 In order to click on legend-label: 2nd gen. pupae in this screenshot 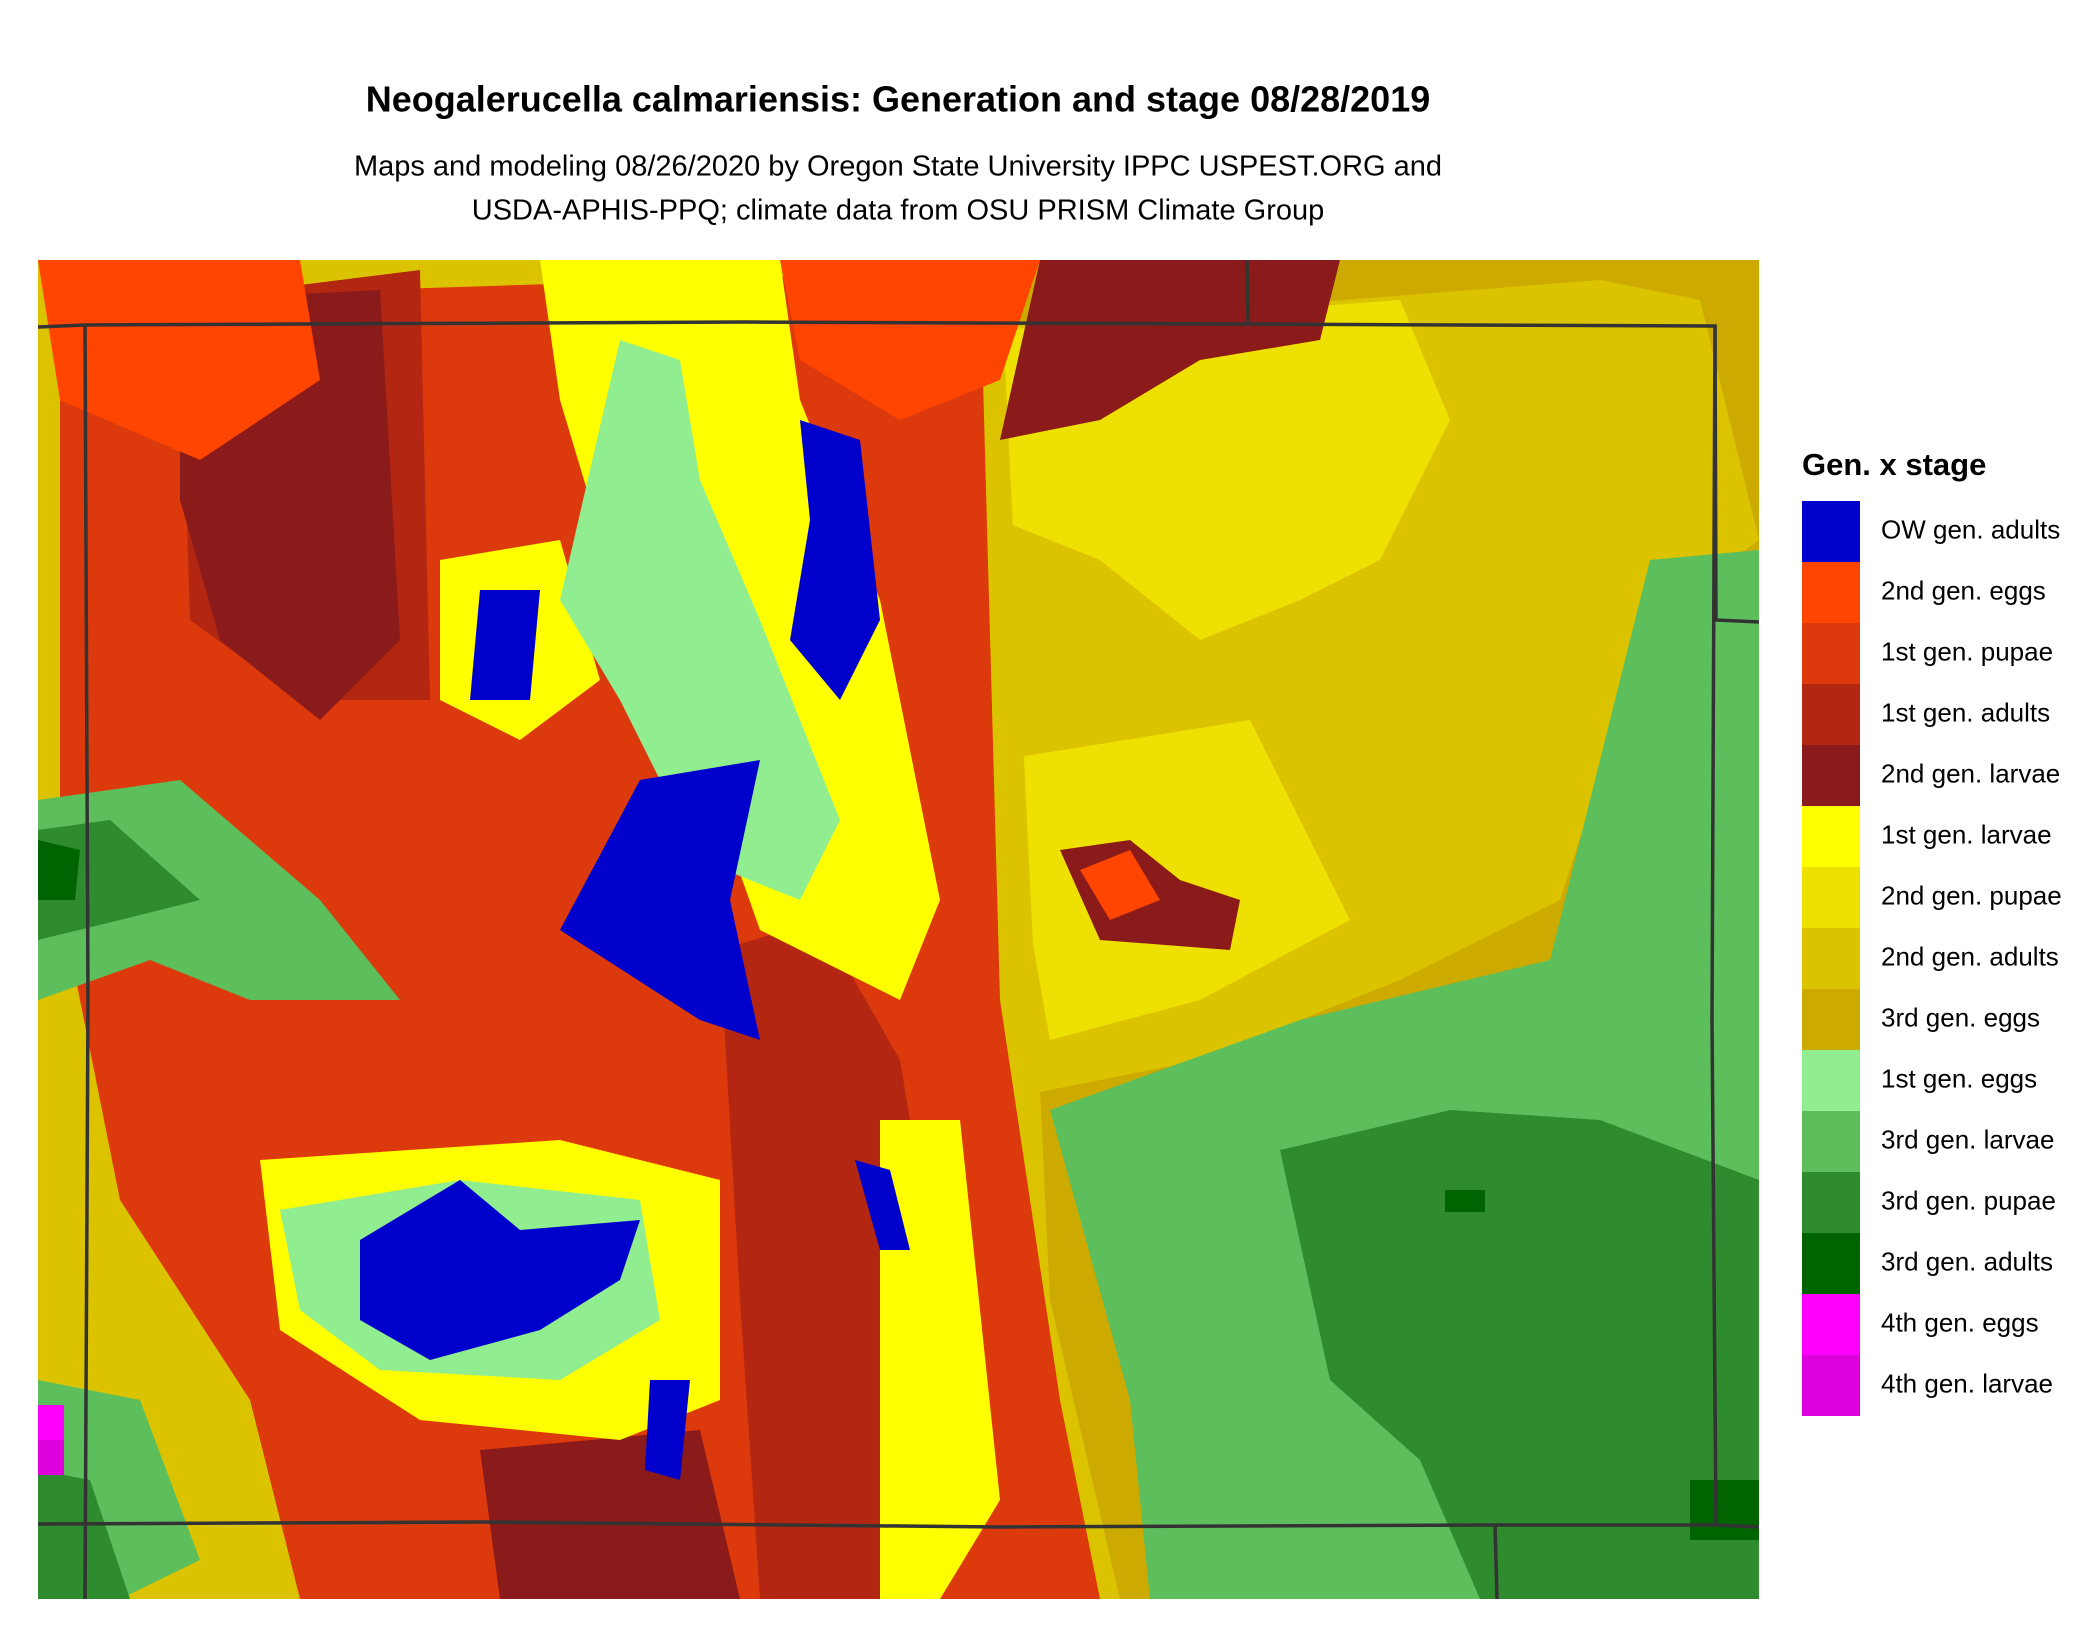, I will do `click(1971, 895)`.